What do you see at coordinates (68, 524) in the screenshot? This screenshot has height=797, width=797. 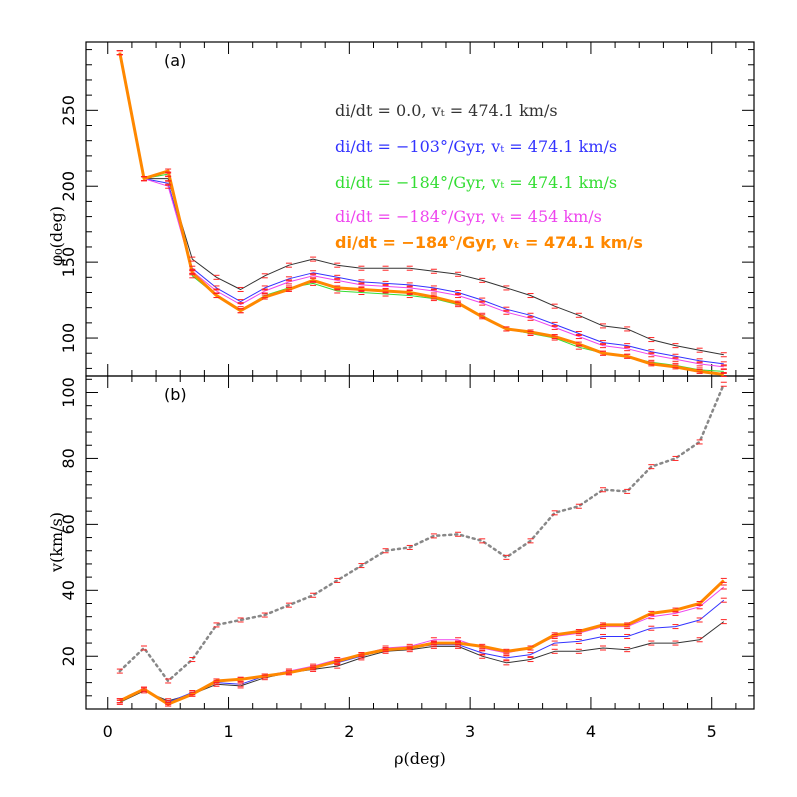 I see `y-tick-label-b: 60` at bounding box center [68, 524].